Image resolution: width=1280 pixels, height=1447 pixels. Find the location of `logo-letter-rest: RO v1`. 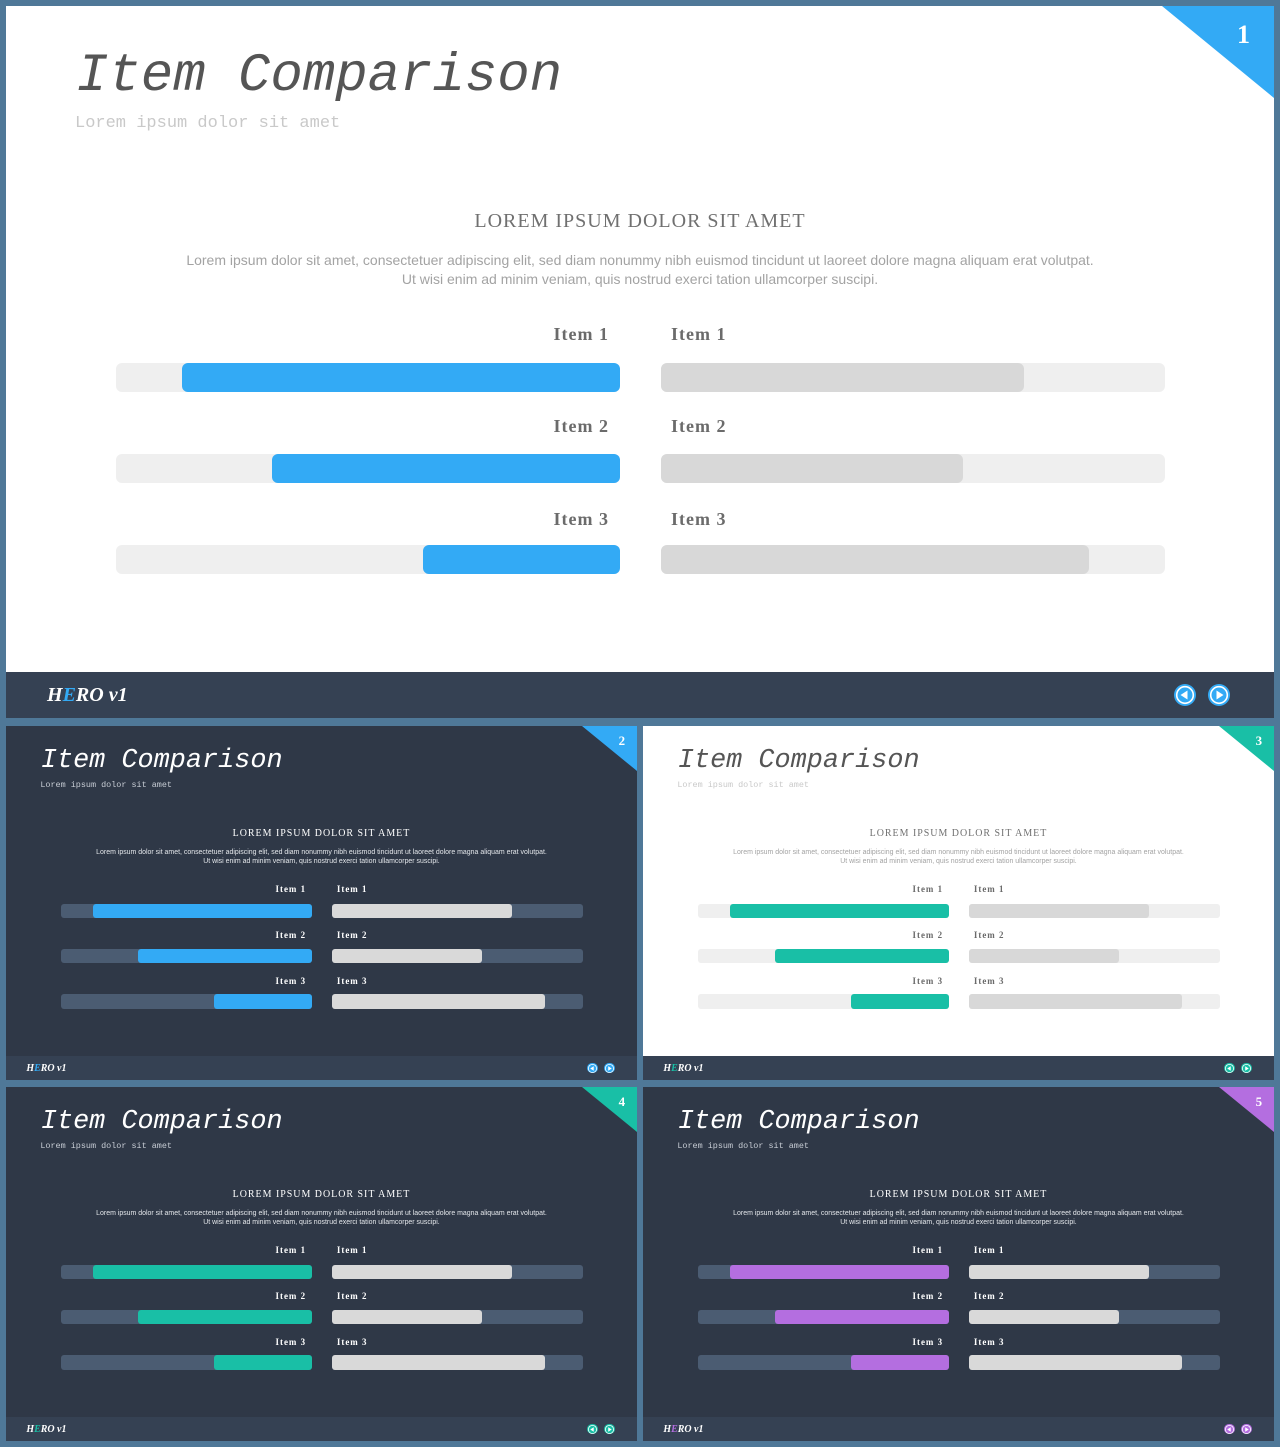

logo-letter-rest: RO v1 is located at coordinates (53, 1068).